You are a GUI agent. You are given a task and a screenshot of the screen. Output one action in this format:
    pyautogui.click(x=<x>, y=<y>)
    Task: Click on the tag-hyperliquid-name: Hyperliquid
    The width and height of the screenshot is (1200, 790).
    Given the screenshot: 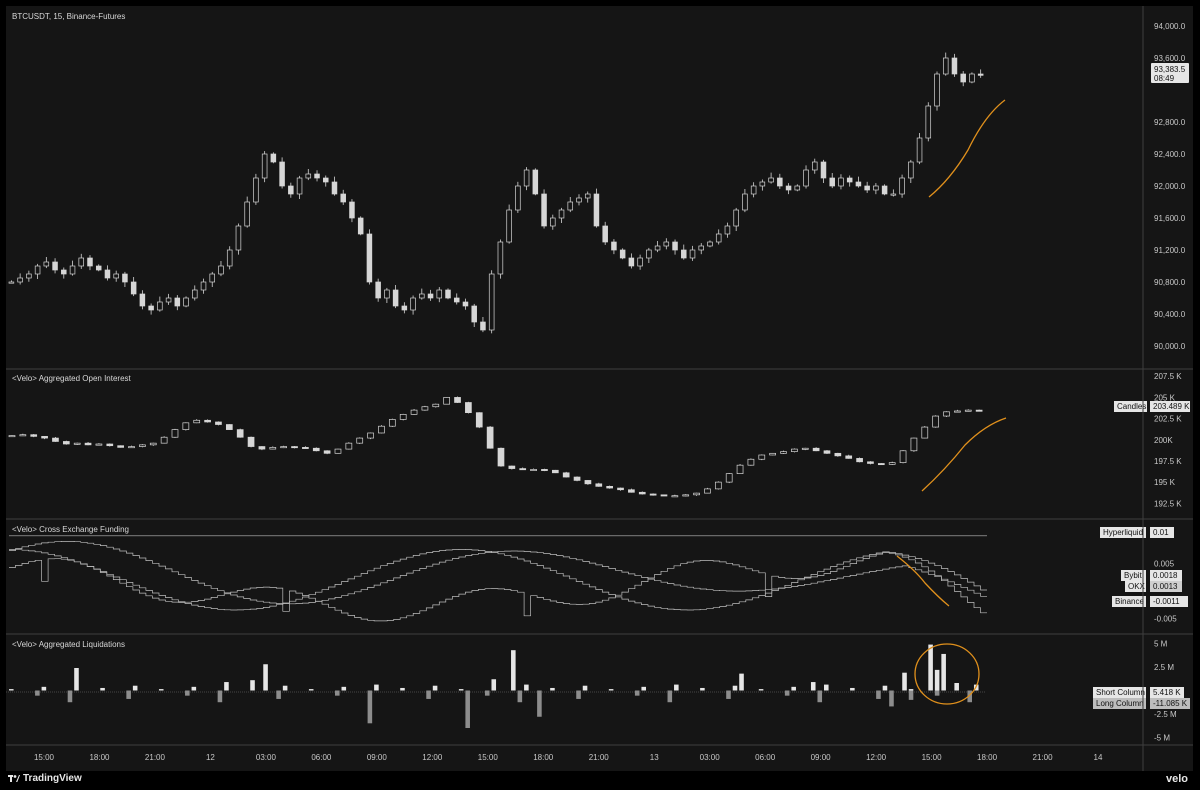 What is the action you would take?
    pyautogui.click(x=1123, y=532)
    